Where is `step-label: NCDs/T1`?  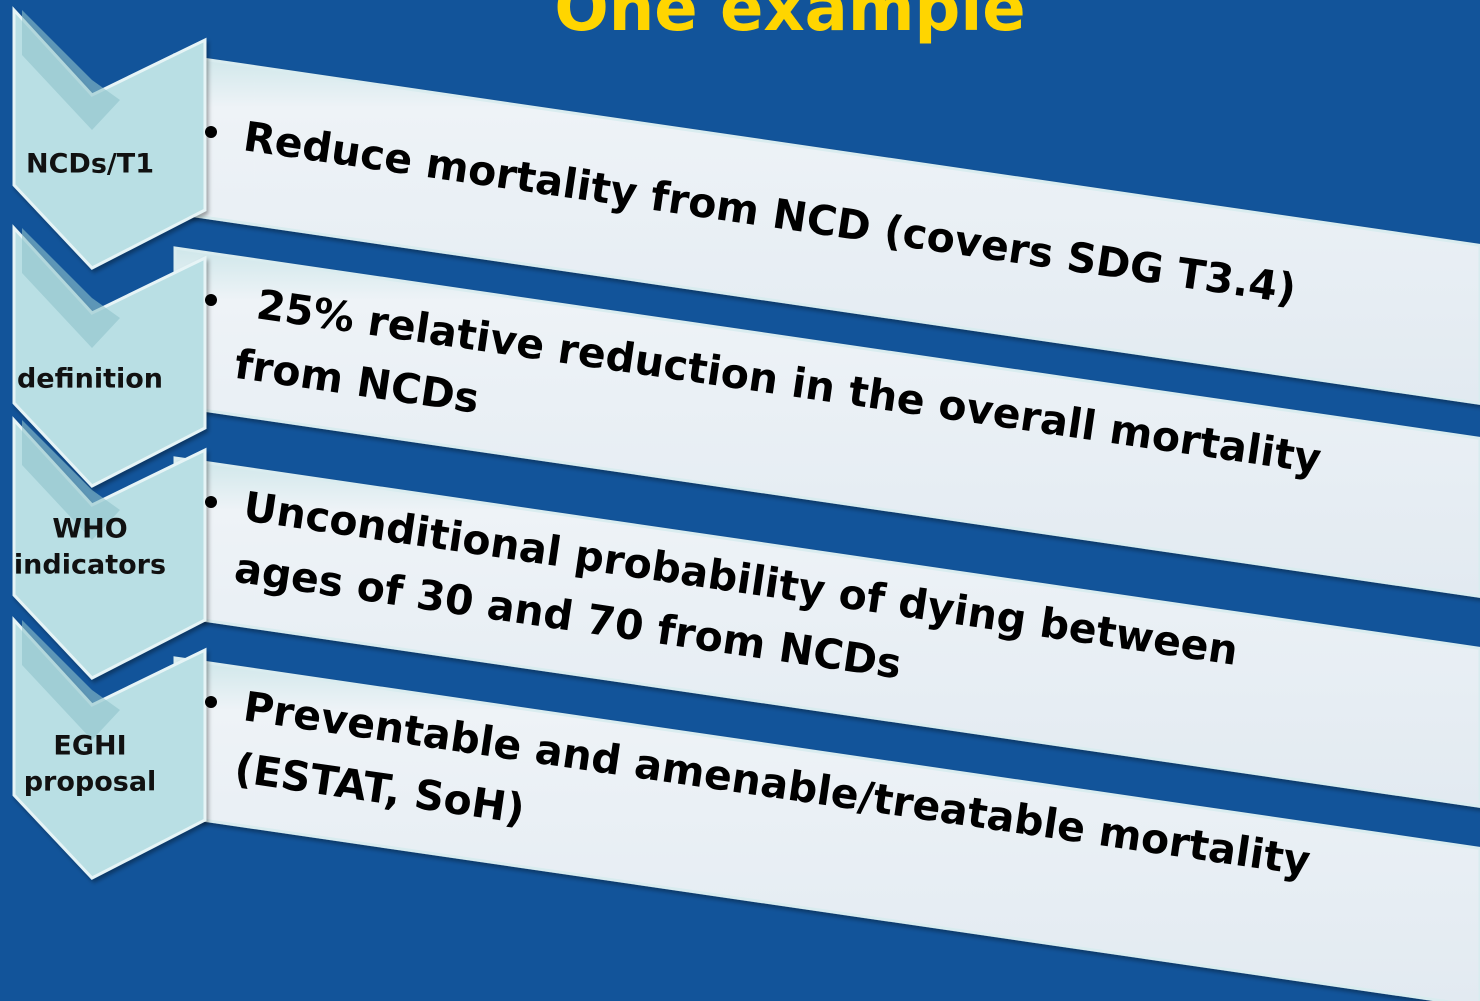
step-label: NCDs/T1 is located at coordinates (90, 164).